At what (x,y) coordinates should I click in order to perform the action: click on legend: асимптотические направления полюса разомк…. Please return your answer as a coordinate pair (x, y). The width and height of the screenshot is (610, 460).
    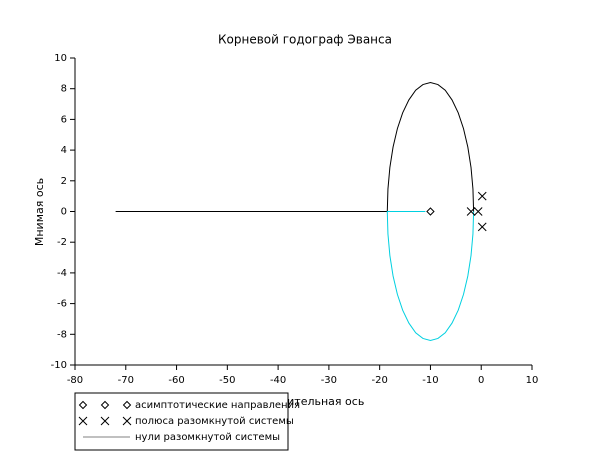
    Looking at the image, I should click on (187, 421).